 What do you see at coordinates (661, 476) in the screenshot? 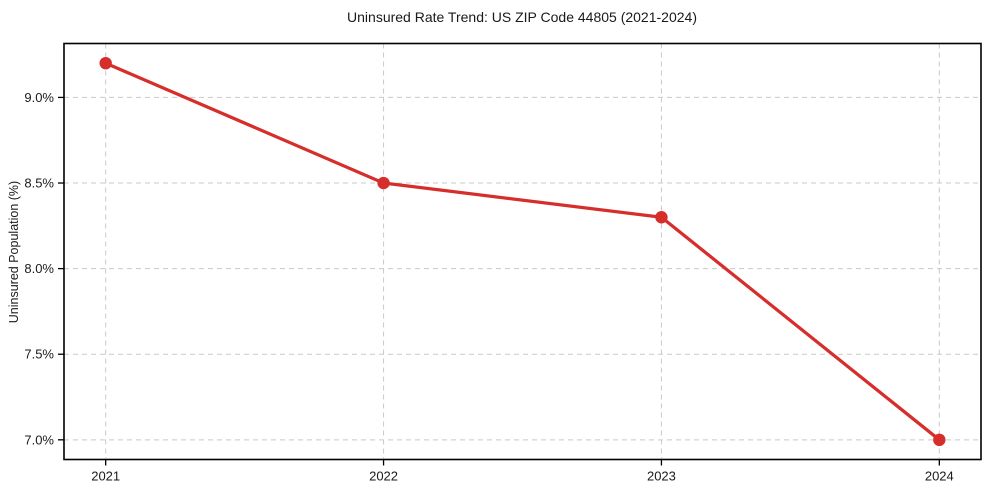
I see `x-tick-label: 2023` at bounding box center [661, 476].